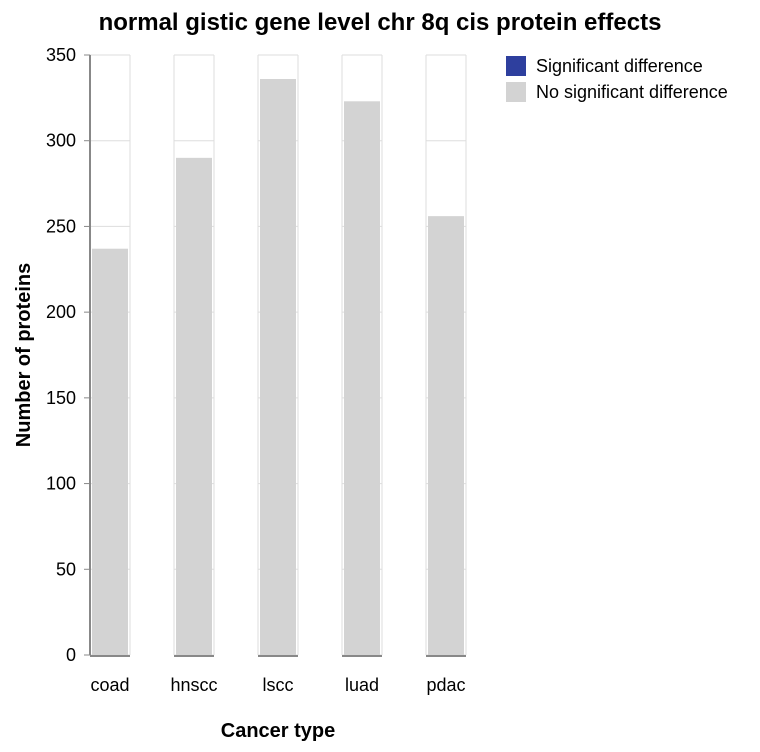 The image size is (760, 752). I want to click on legend-label: Significant difference, so click(619, 66).